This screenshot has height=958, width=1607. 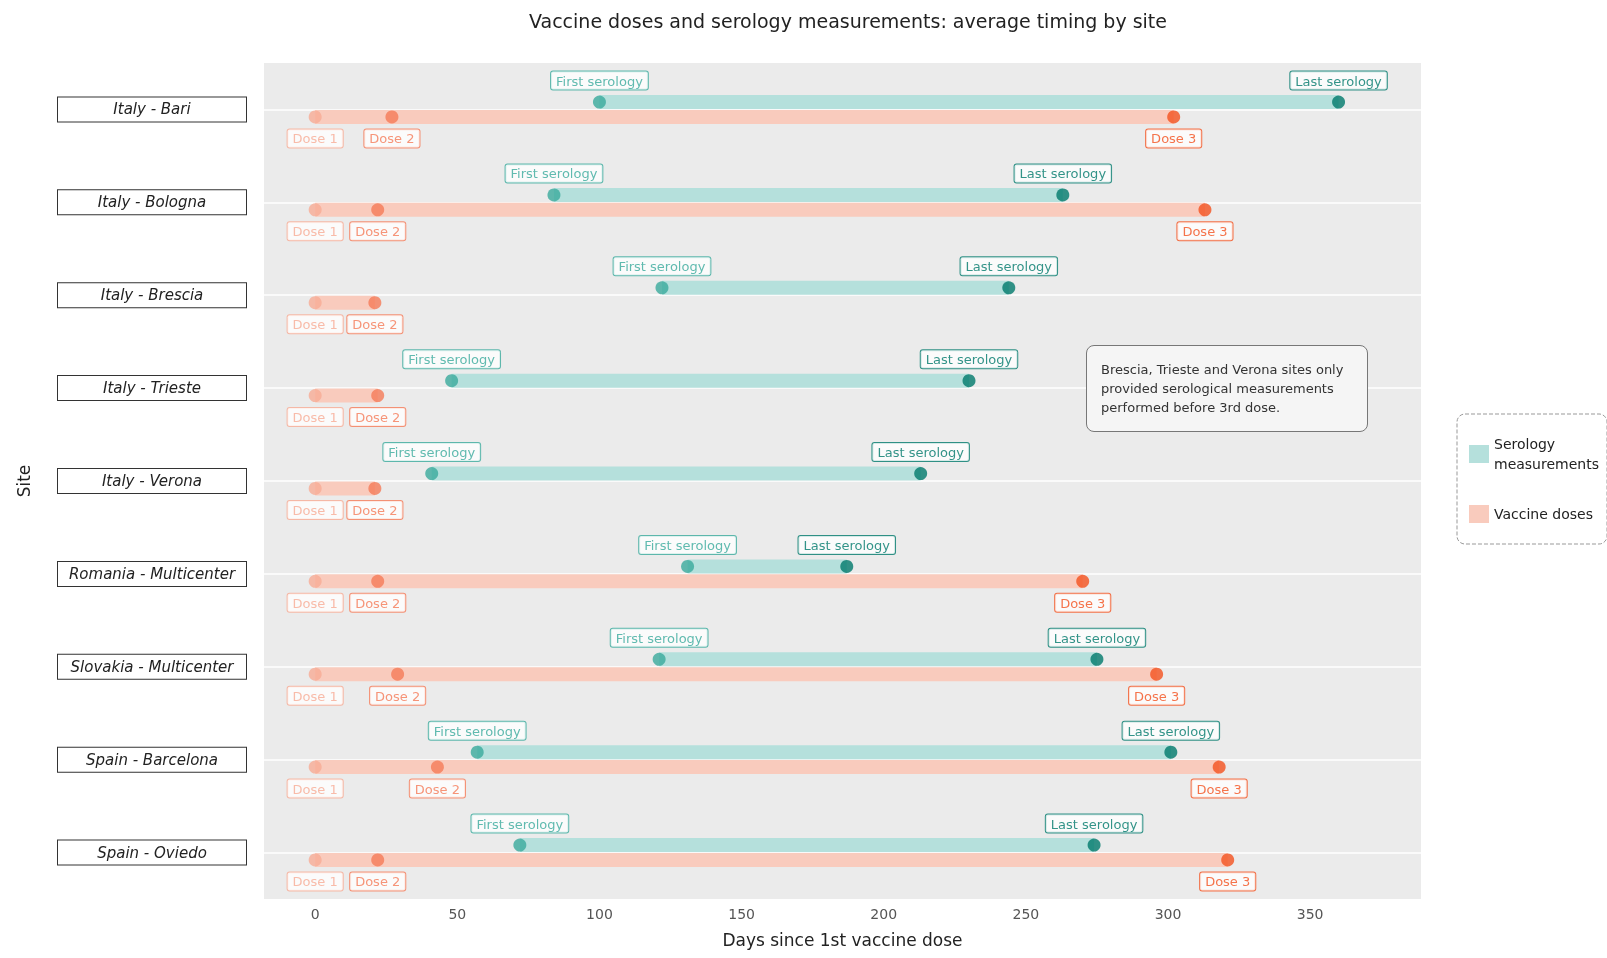 What do you see at coordinates (884, 914) in the screenshot?
I see `x-tick-label: 200` at bounding box center [884, 914].